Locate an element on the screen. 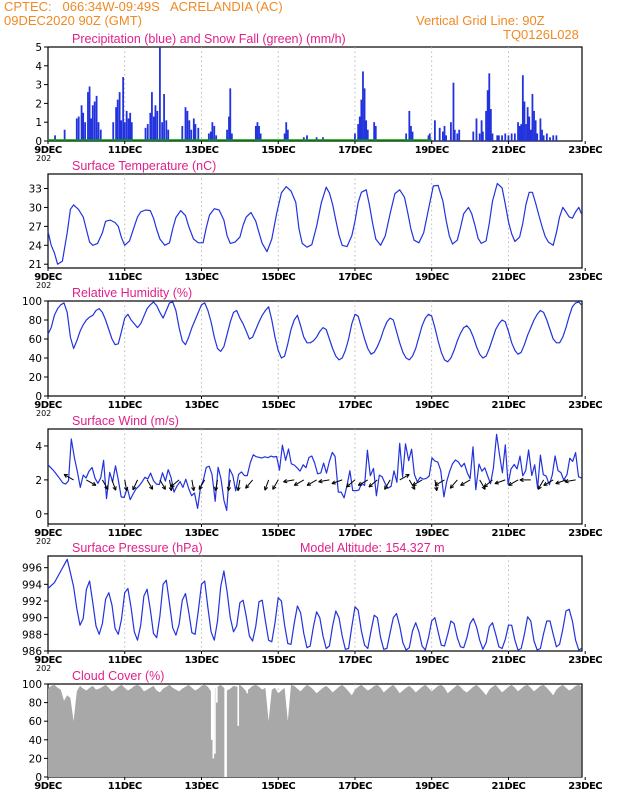  y-tick-label: 40 is located at coordinates (35, 741).